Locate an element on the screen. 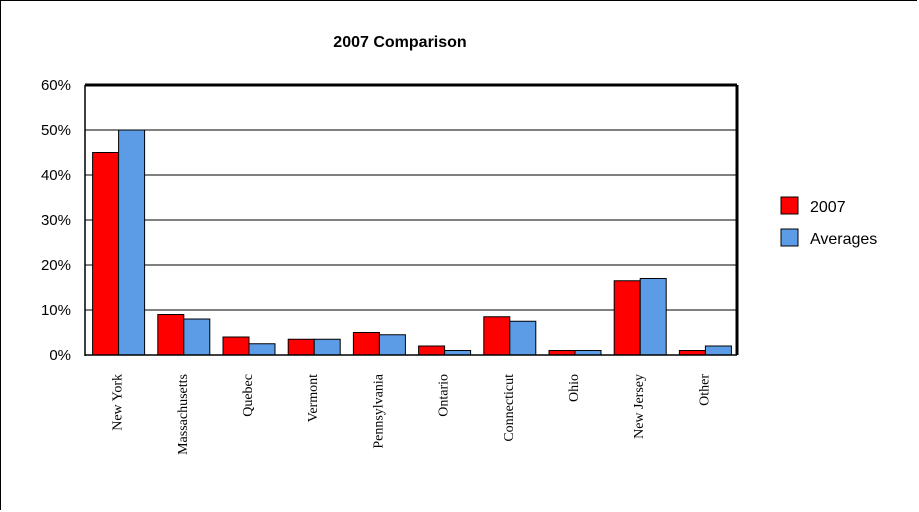 The height and width of the screenshot is (512, 919). x-tick-label: Other is located at coordinates (704, 390).